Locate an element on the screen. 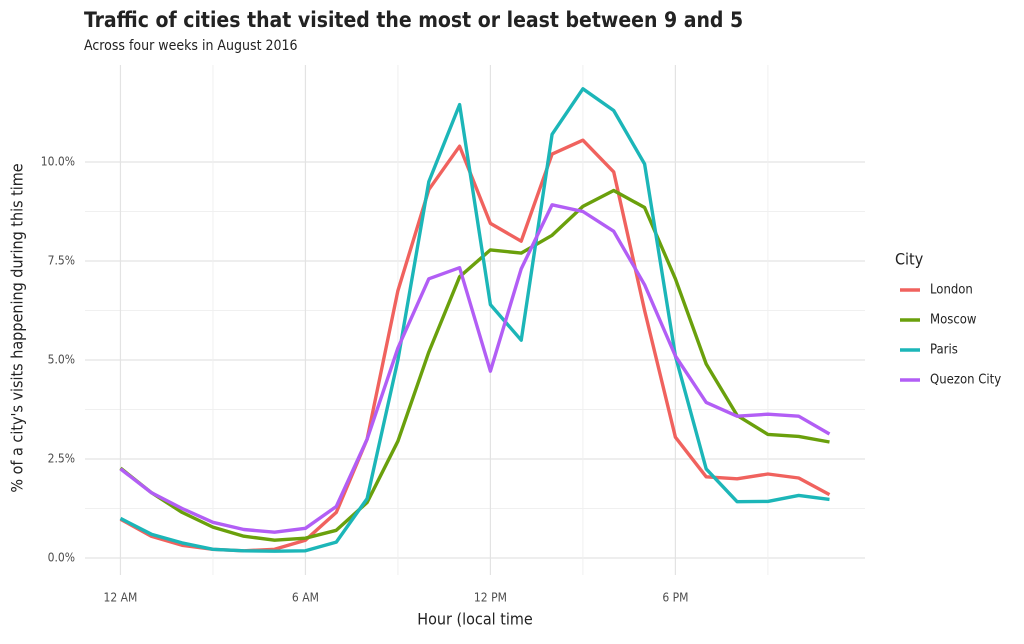 The width and height of the screenshot is (1024, 644). x-tick-label: 12 AM is located at coordinates (121, 598).